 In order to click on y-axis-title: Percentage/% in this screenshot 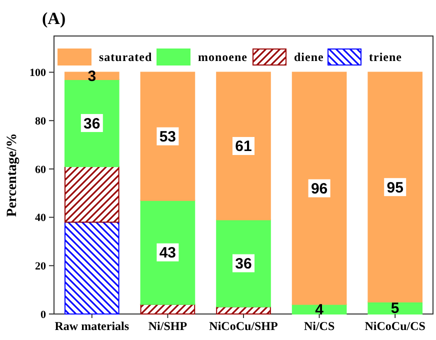, I will do `click(12, 175)`.